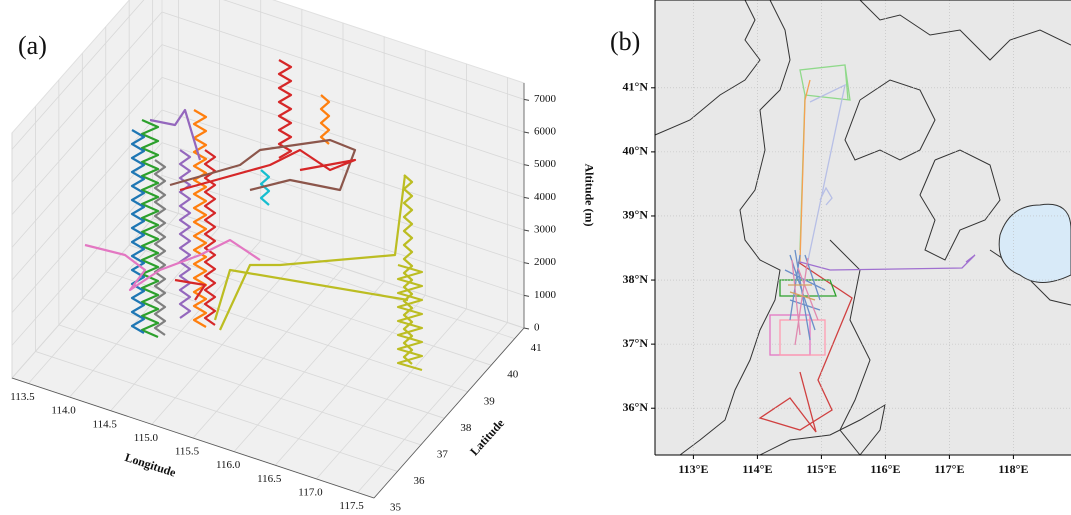  What do you see at coordinates (636, 87) in the screenshot?
I see `y-tick-label: 41°N` at bounding box center [636, 87].